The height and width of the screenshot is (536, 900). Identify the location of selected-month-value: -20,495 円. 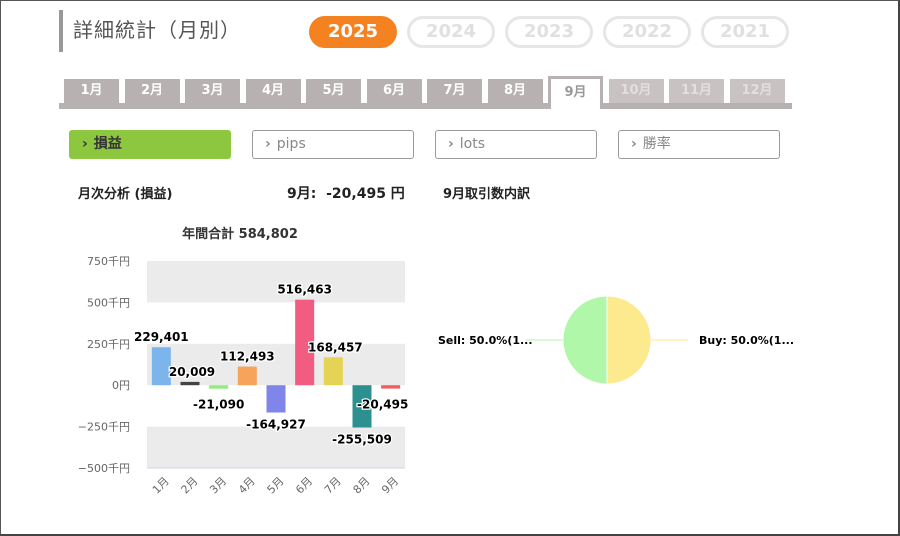
(365, 194).